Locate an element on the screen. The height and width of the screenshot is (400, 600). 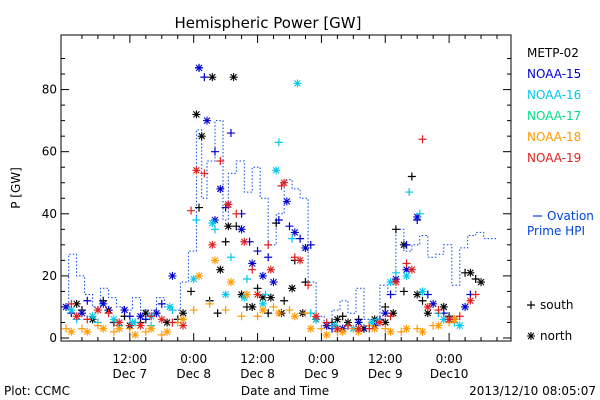
x-tick-date: Dec10 is located at coordinates (449, 374).